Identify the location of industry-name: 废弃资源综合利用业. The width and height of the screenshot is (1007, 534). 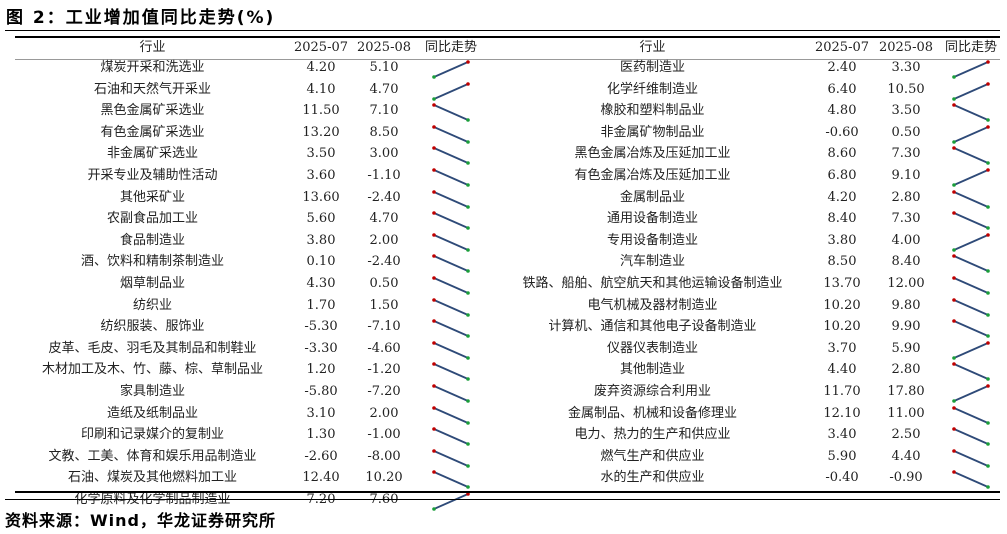
(652, 391).